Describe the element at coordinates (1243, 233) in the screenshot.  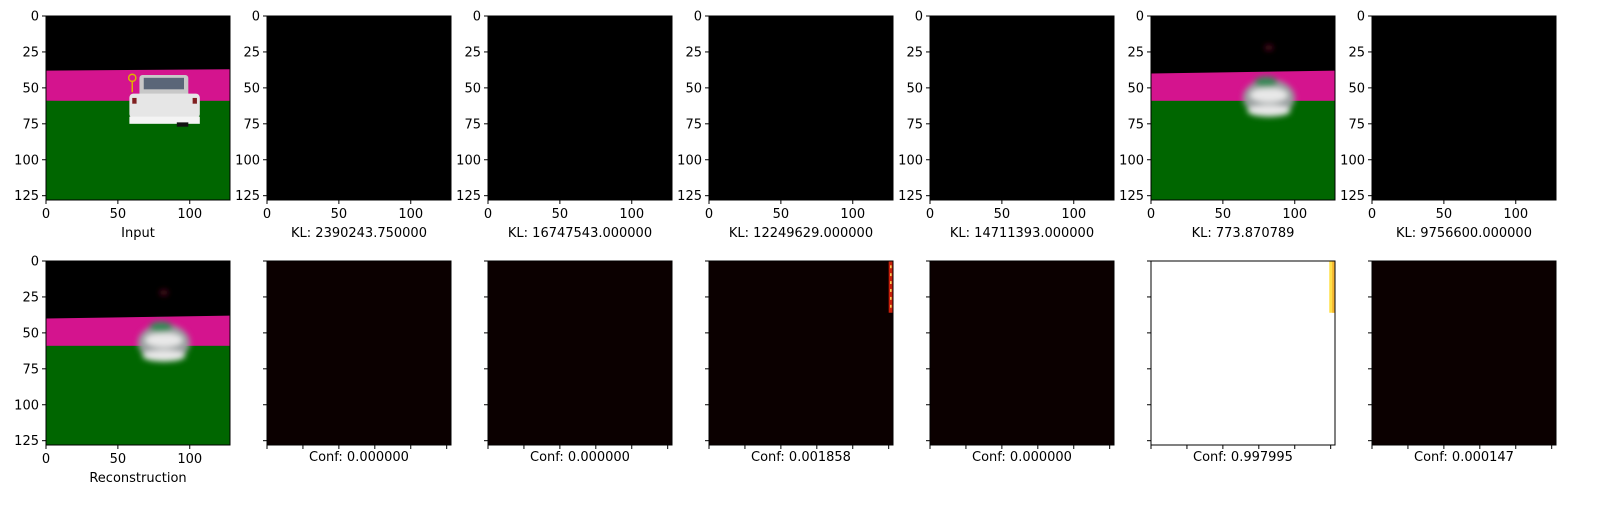
I see `panel-caption: KL: 773.870789` at that location.